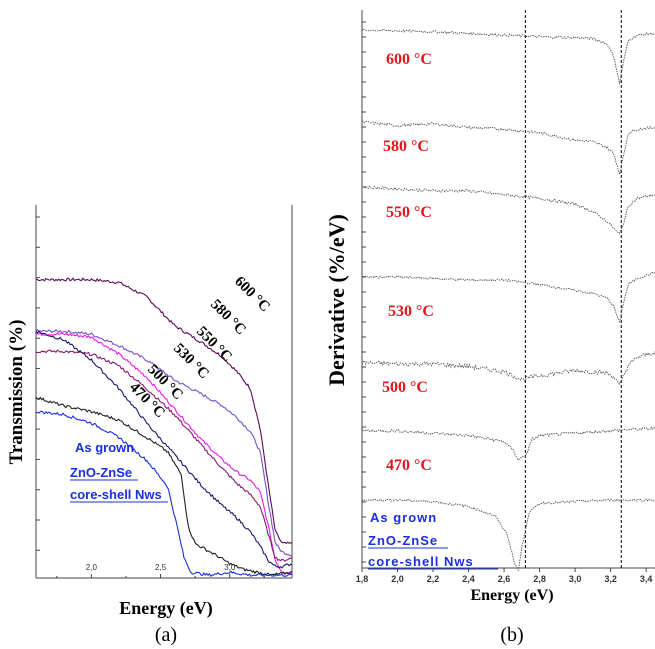 The width and height of the screenshot is (655, 649). What do you see at coordinates (230, 567) in the screenshot?
I see `panel-a-x-tick-label: 3,0` at bounding box center [230, 567].